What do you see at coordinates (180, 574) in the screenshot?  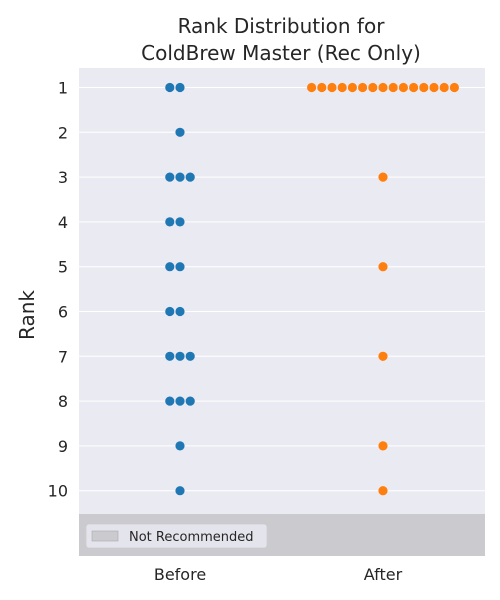 I see `x-tick-label-before: Before` at bounding box center [180, 574].